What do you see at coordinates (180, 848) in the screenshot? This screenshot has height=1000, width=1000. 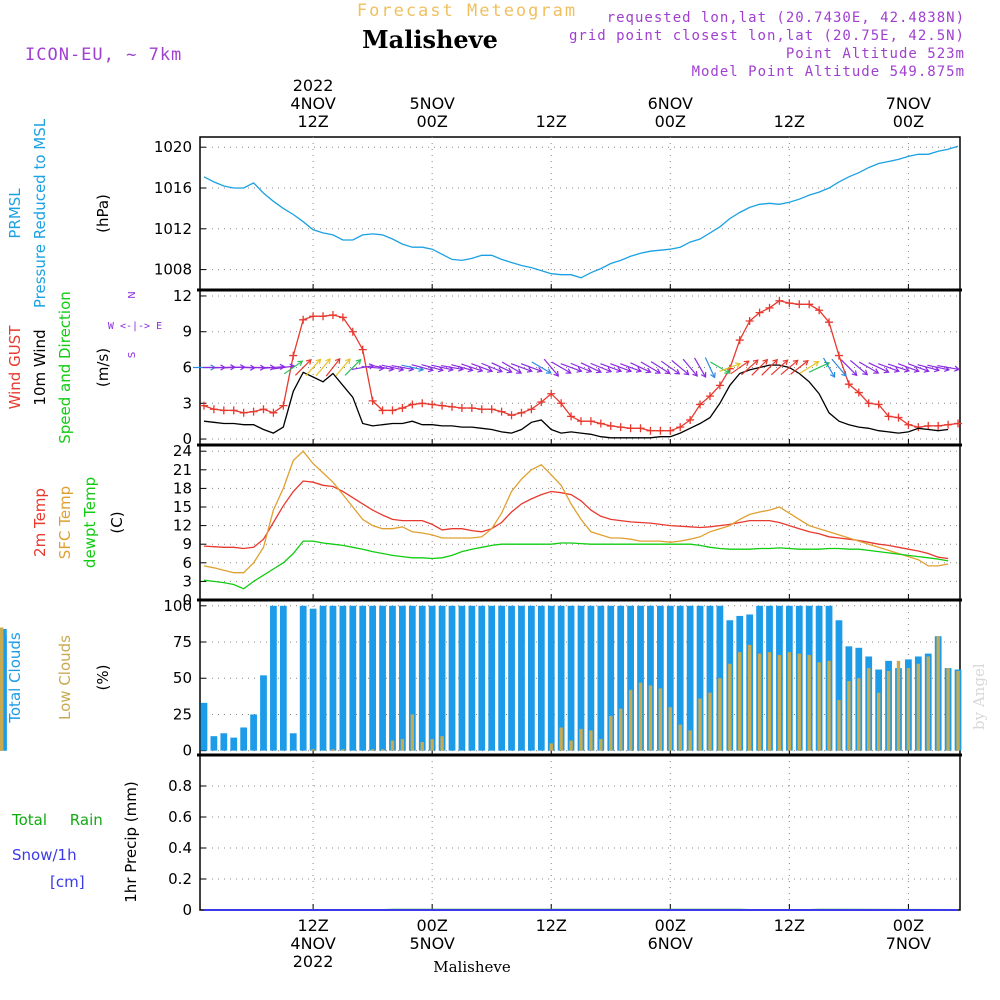 I see `y-tick-label: 0.4` at bounding box center [180, 848].